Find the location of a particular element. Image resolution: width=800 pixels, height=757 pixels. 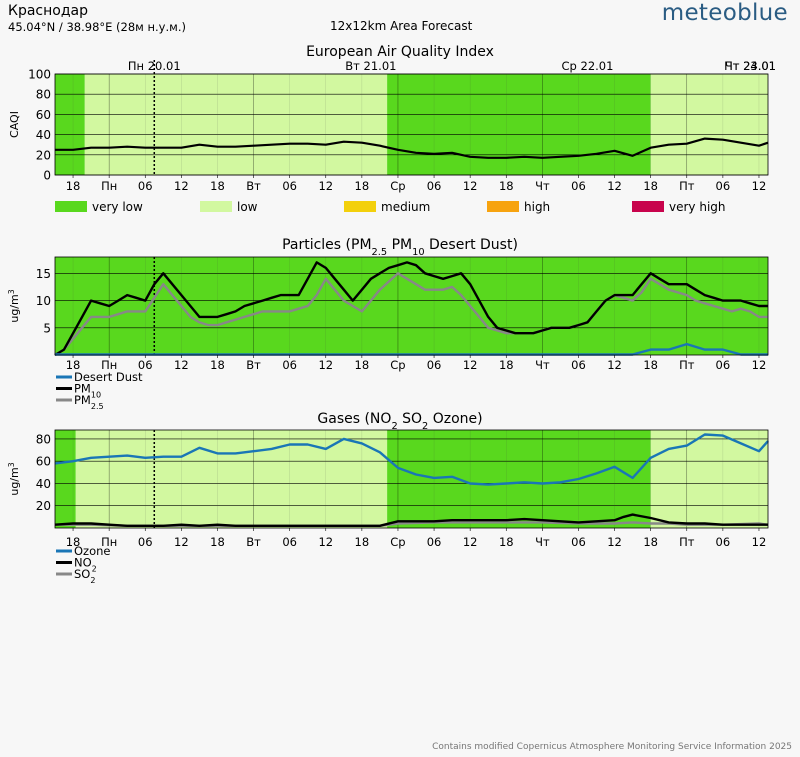

y-axis-label: CAQI is located at coordinates (14, 124).